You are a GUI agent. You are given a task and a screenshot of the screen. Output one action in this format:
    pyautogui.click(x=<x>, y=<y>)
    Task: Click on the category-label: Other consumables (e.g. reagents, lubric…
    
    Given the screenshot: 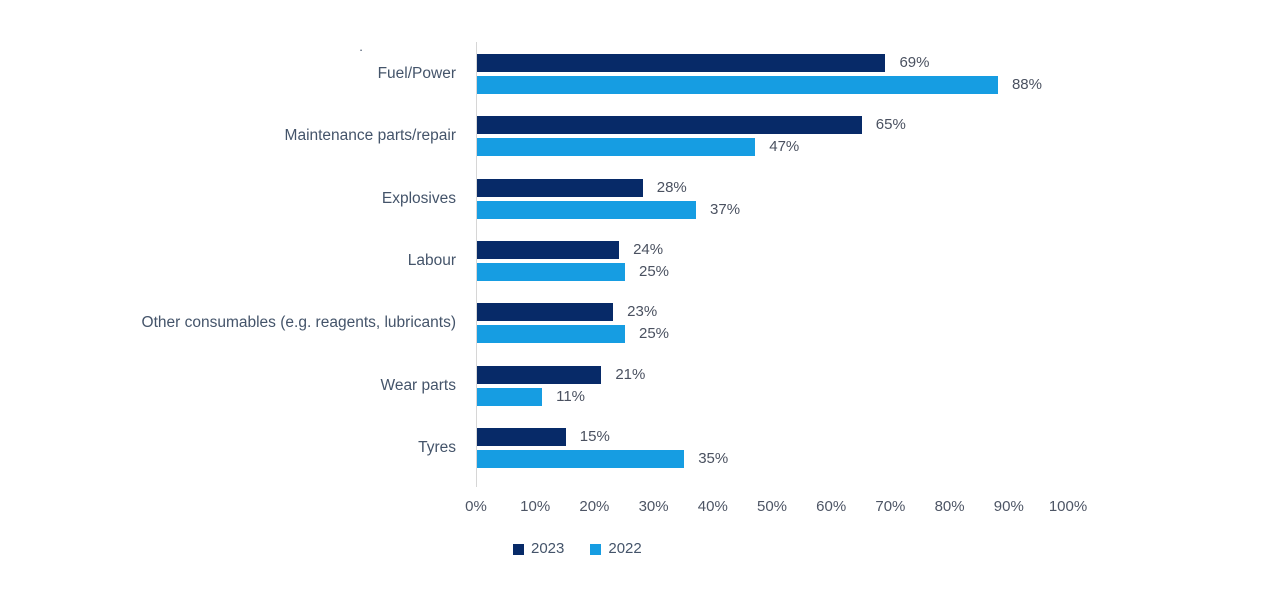 What is the action you would take?
    pyautogui.click(x=298, y=323)
    